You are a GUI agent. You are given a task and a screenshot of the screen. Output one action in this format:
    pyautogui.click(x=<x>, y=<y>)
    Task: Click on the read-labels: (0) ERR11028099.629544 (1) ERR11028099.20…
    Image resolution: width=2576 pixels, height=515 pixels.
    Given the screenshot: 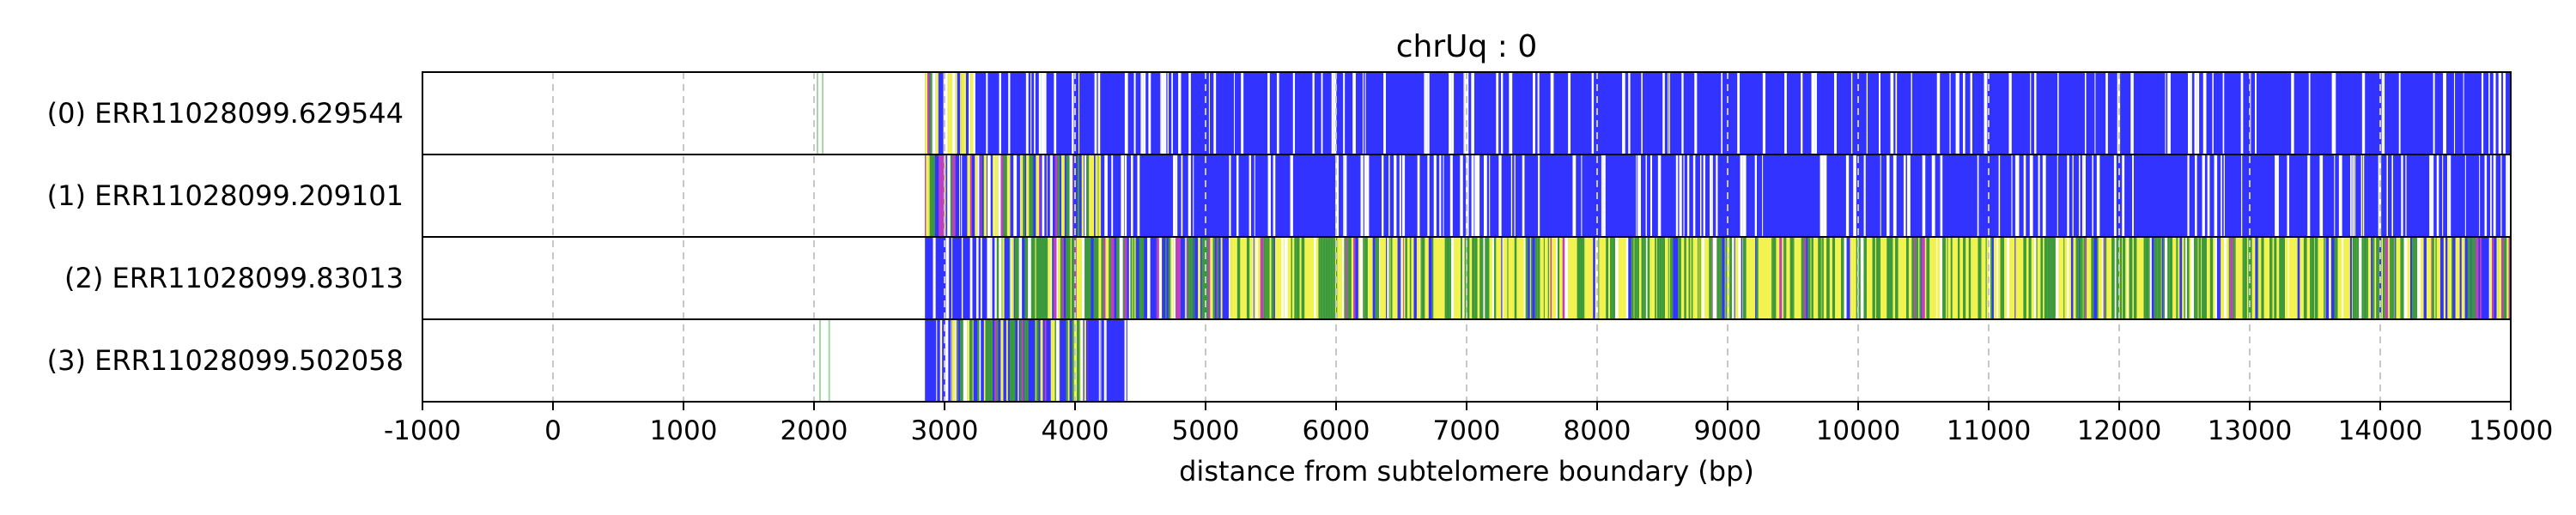 What is the action you would take?
    pyautogui.click(x=226, y=237)
    